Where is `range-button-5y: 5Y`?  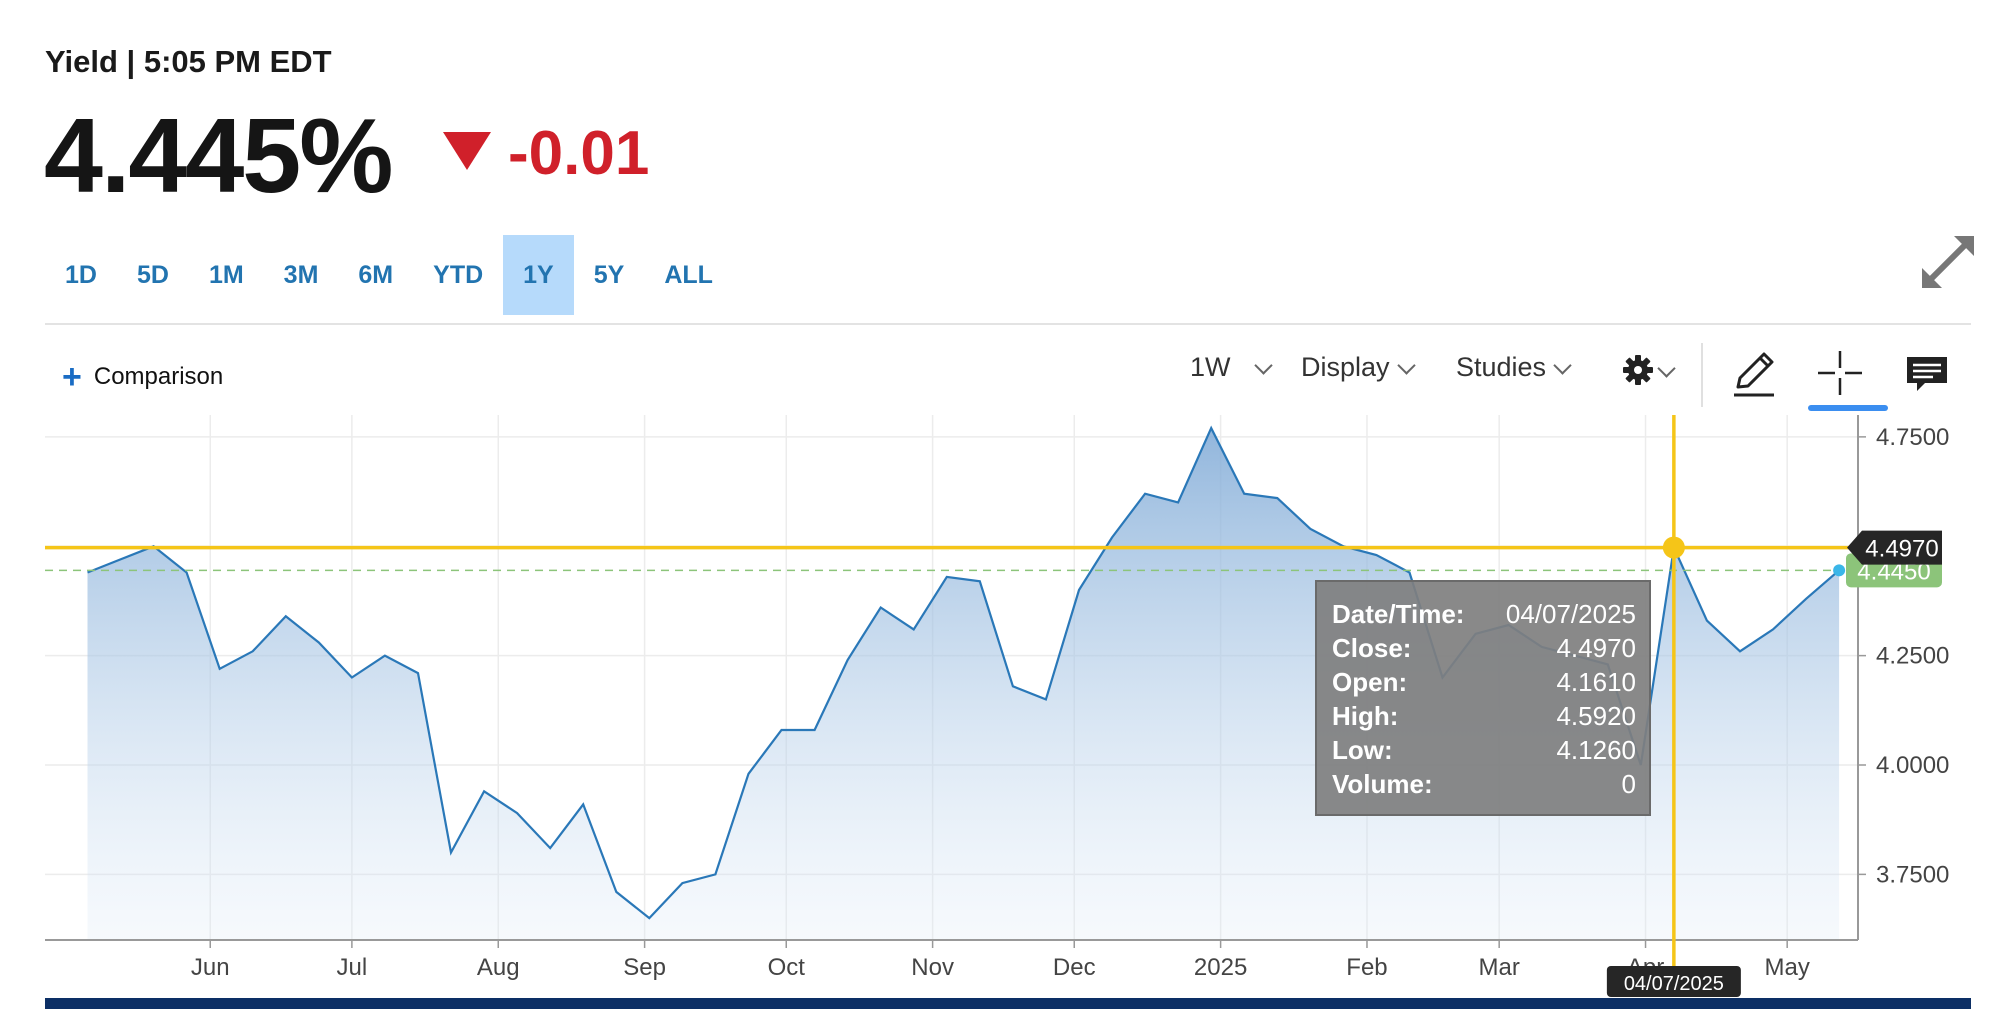 range-button-5y: 5Y is located at coordinates (609, 275).